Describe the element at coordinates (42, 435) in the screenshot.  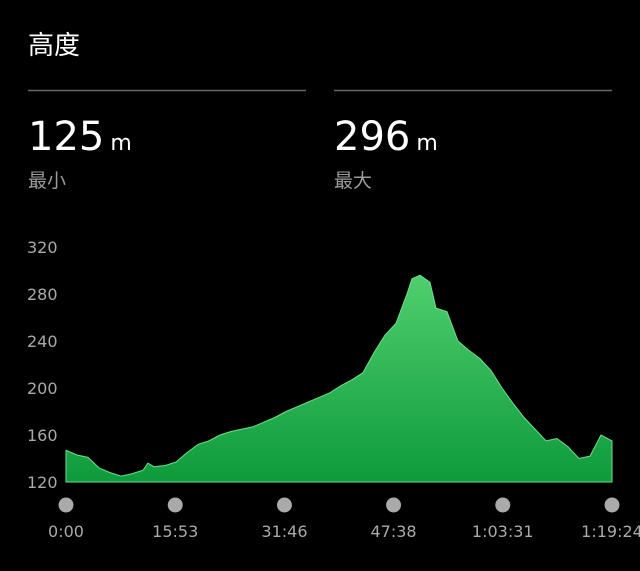
I see `y-tick-label: 160` at that location.